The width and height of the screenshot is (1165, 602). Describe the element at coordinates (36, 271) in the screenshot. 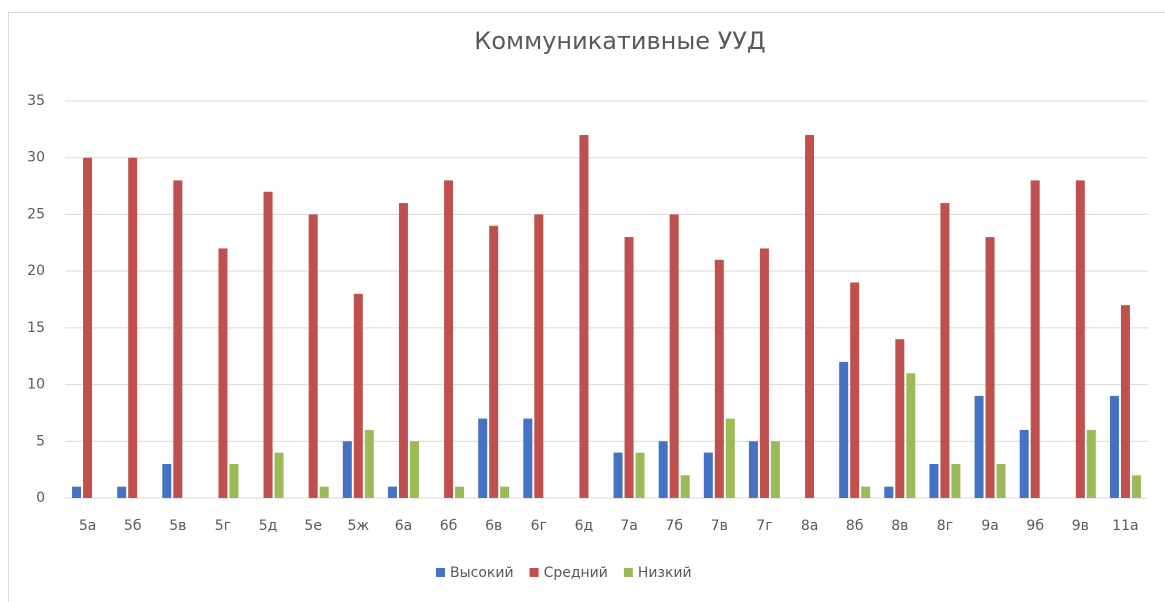

I see `y-tick-label: 20` at that location.